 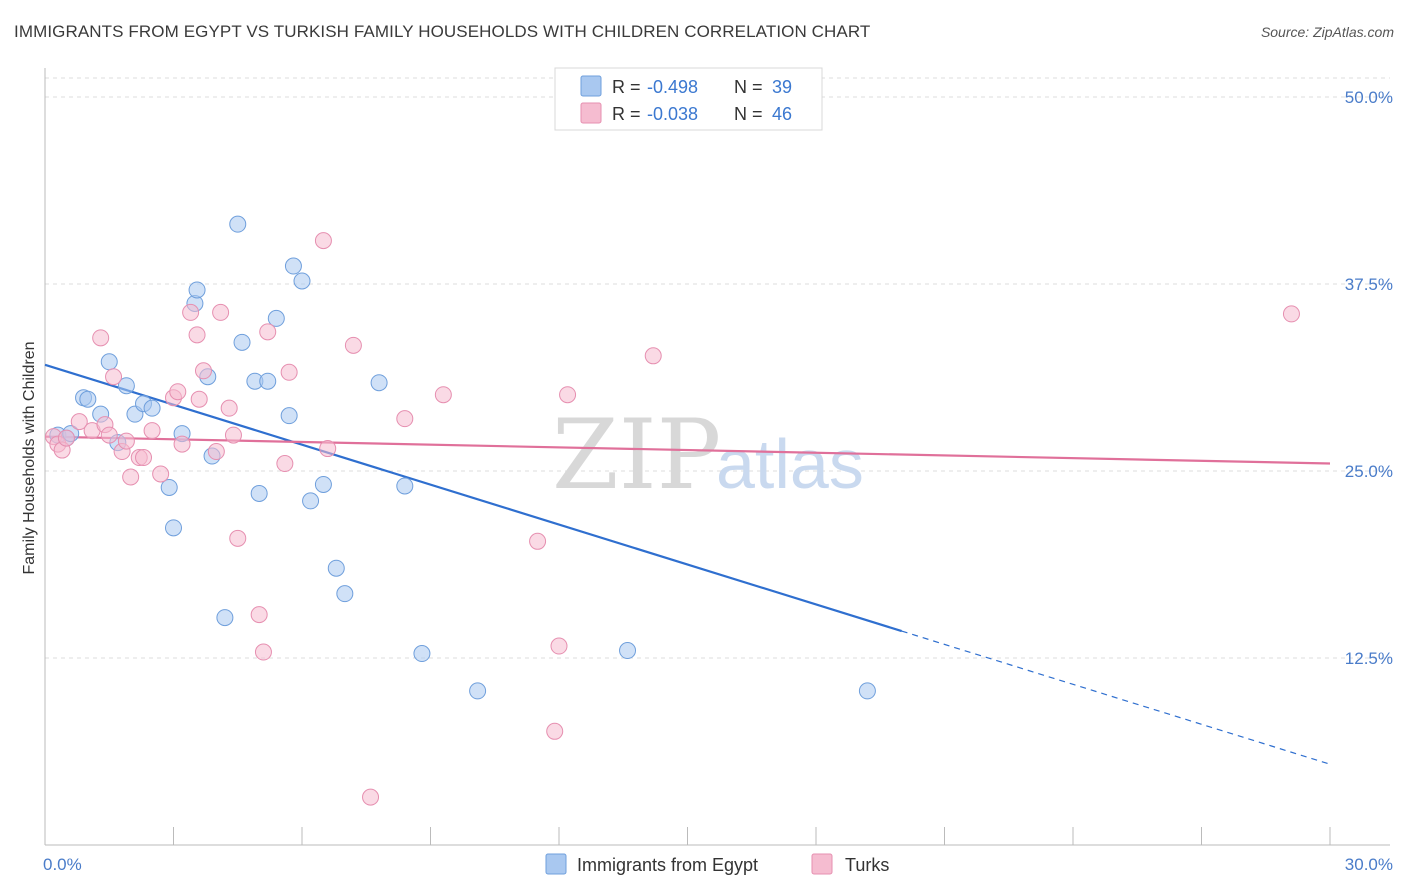 I want to click on legend-n-value-2: 46, so click(x=782, y=114).